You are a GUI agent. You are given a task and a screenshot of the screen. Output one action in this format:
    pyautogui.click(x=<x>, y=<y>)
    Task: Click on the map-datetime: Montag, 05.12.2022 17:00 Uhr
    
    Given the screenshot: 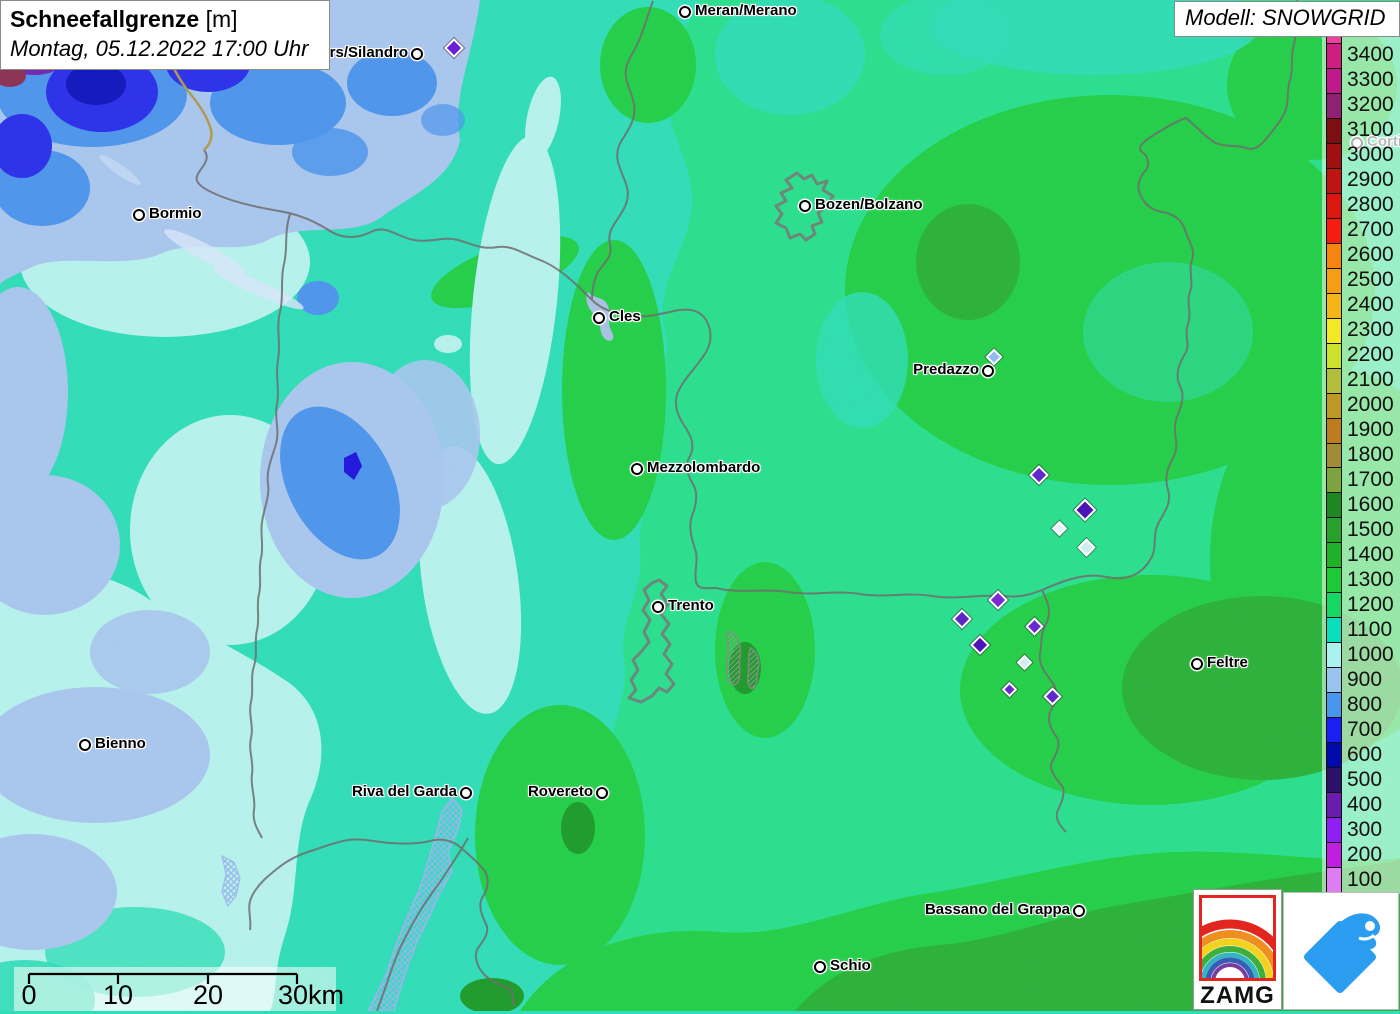 What is the action you would take?
    pyautogui.click(x=159, y=48)
    